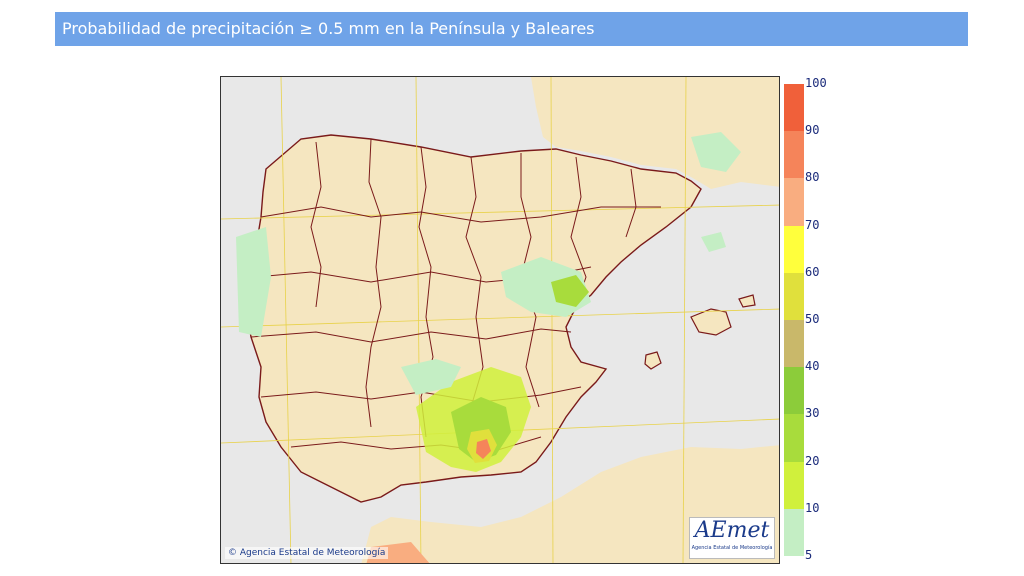 The image size is (1024, 576). What do you see at coordinates (812, 507) in the screenshot?
I see `legend-label-10: 10` at bounding box center [812, 507].